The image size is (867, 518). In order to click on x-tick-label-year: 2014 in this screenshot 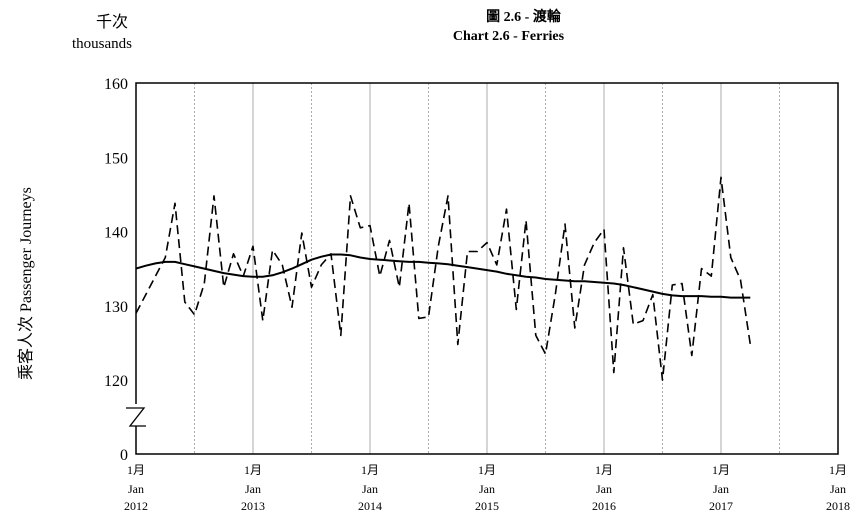, I will do `click(370, 506)`.